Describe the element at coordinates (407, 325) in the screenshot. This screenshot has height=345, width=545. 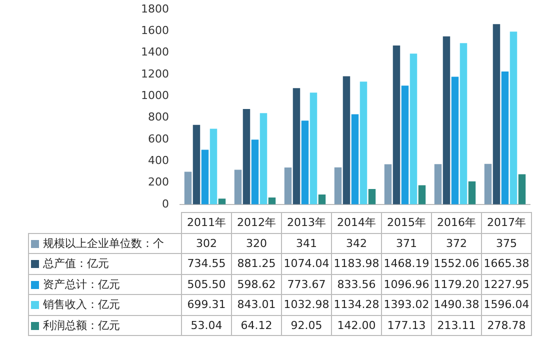
I see `data-label: 177.13` at that location.